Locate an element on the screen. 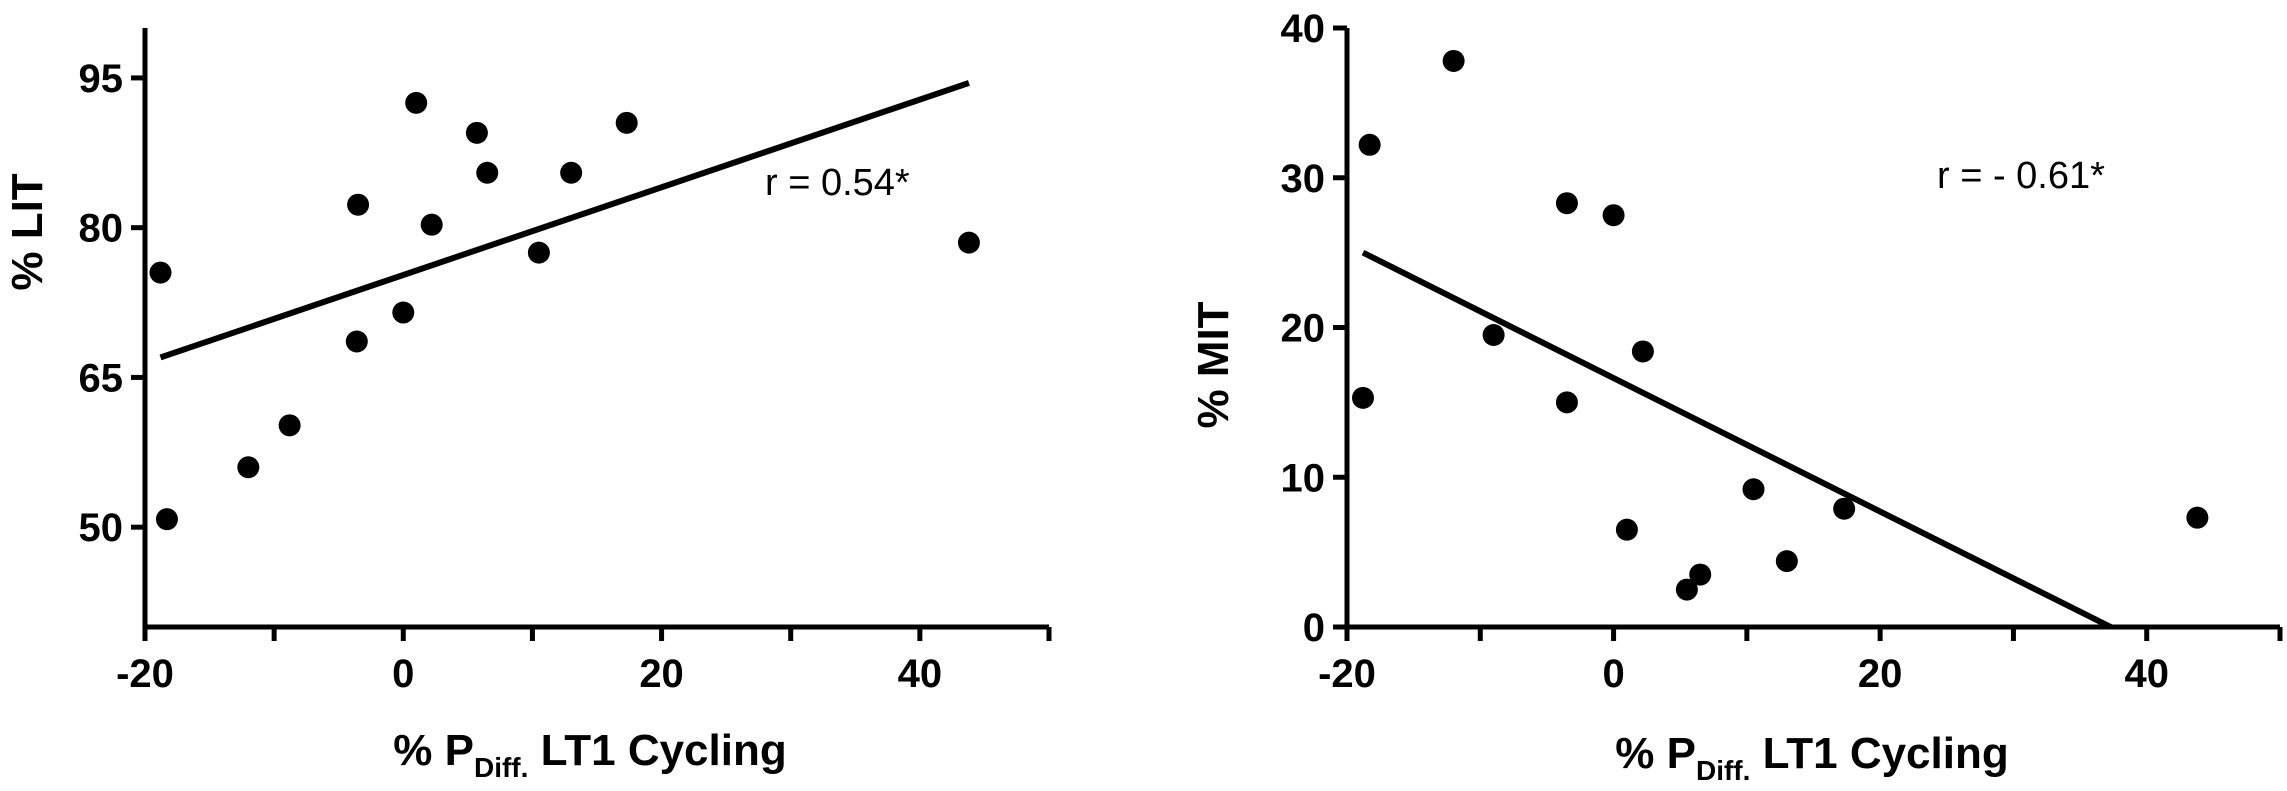 The width and height of the screenshot is (2287, 791). y-tick-label: 50 is located at coordinates (101, 528).